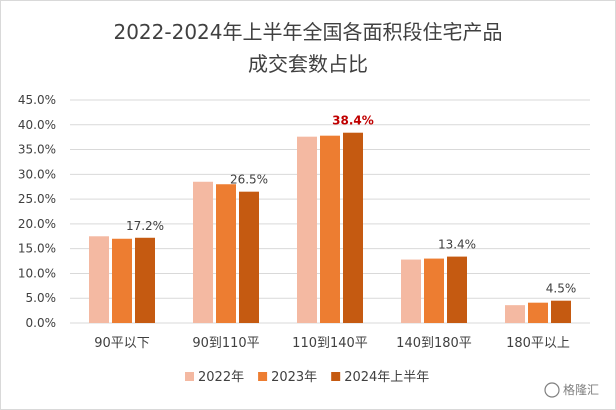 The image size is (616, 410). I want to click on watermark: 格隆汇, so click(571, 390).